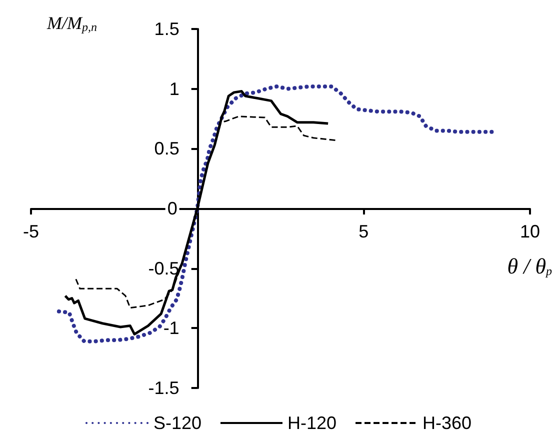  Describe the element at coordinates (172, 208) in the screenshot. I see `y-tick-label: 0` at that location.